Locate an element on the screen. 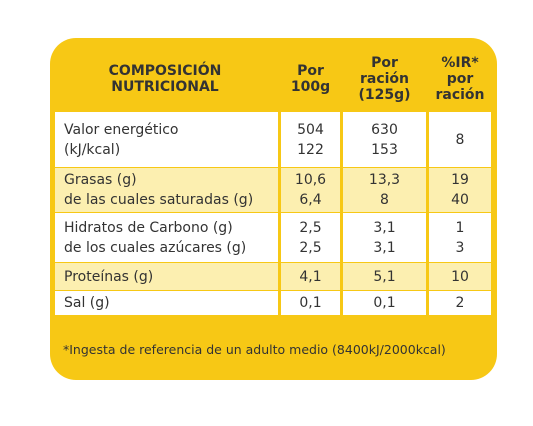  header-text: (125g) is located at coordinates (384, 95).